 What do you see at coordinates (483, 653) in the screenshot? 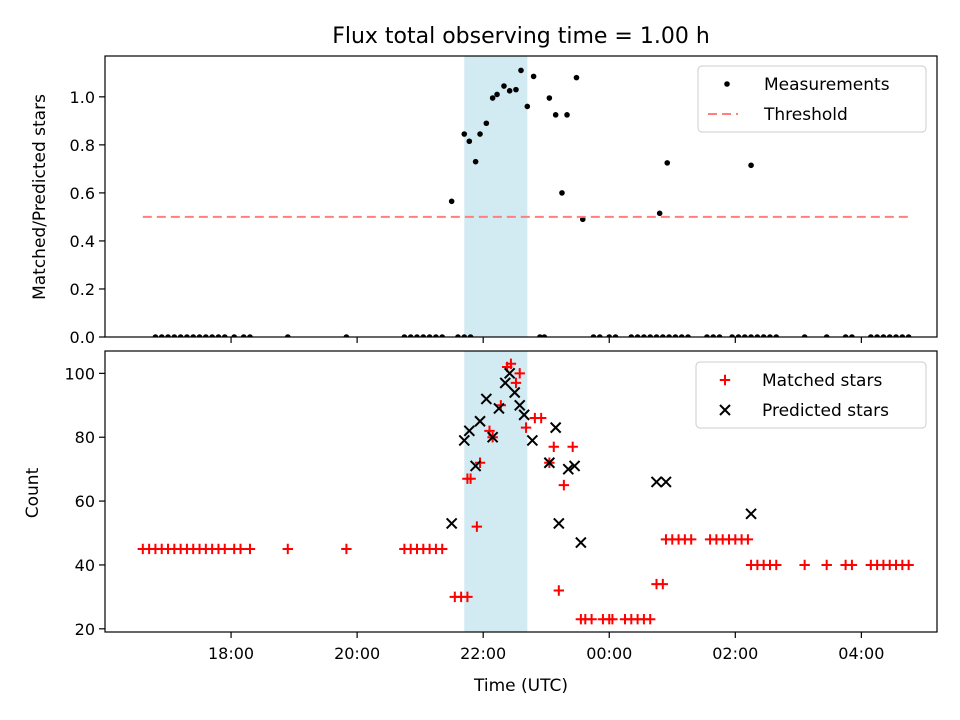
I see `x-tick-label: 22:00` at bounding box center [483, 653].